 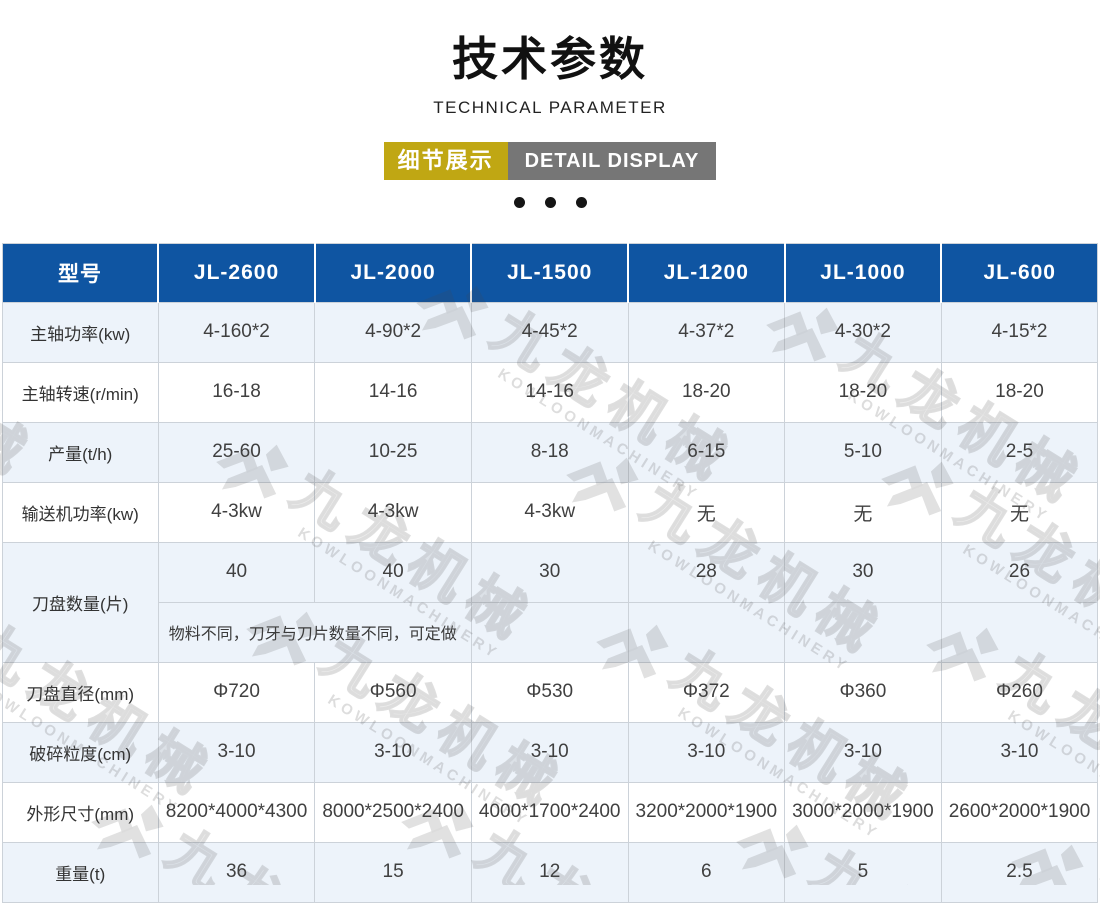 What do you see at coordinates (1019, 272) in the screenshot?
I see `model-column-header: JL-600` at bounding box center [1019, 272].